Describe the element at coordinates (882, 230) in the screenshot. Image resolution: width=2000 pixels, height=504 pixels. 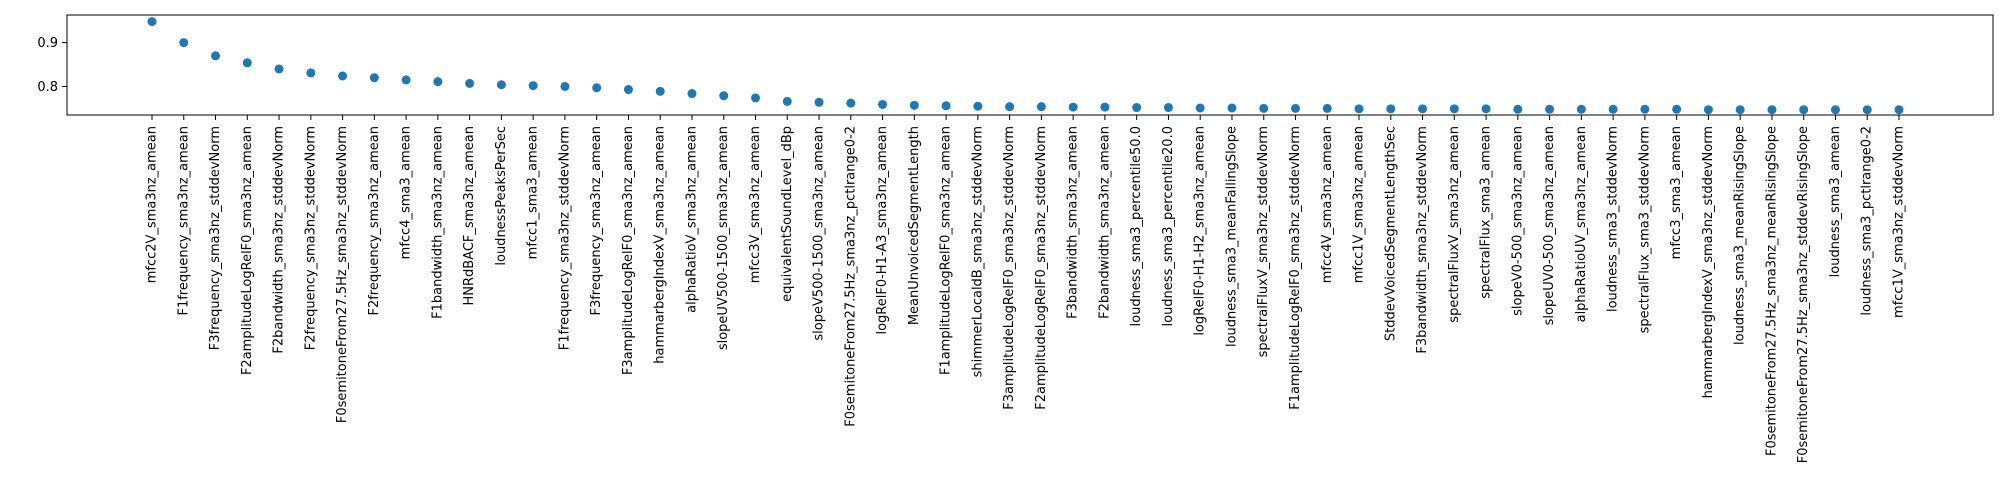
I see `x-tick-label: logRelF0-H1-A3_sma3nz_amean` at that location.